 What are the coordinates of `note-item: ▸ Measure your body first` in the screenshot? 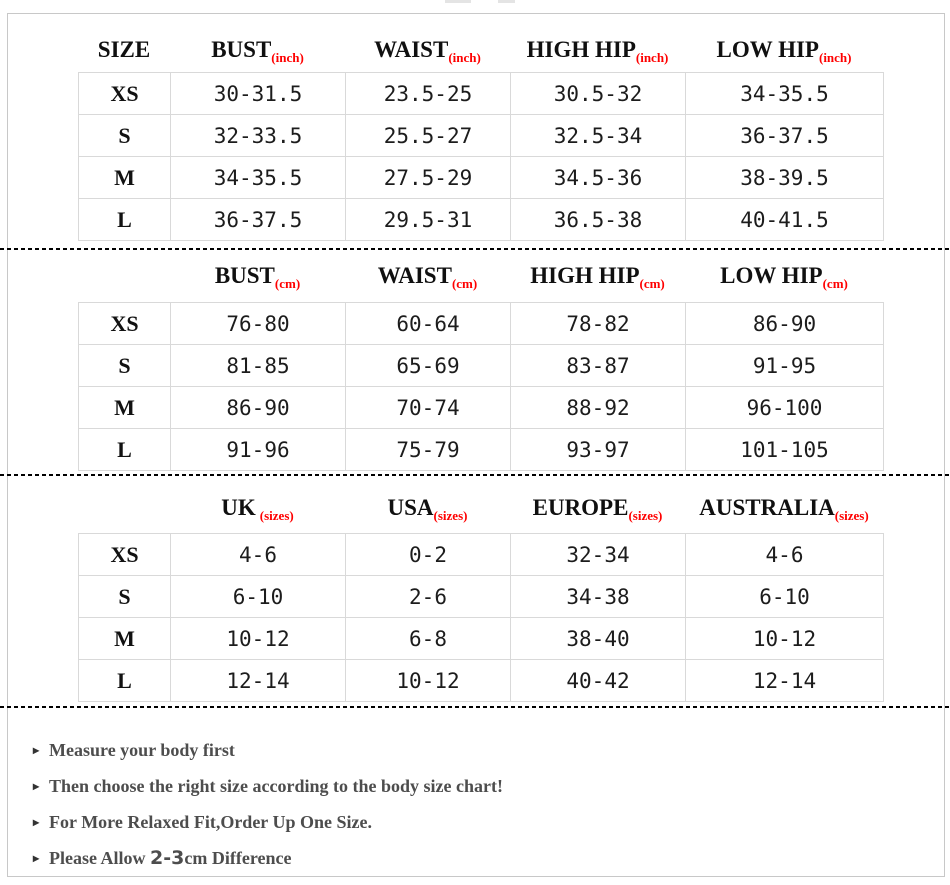 It's located at (488, 750).